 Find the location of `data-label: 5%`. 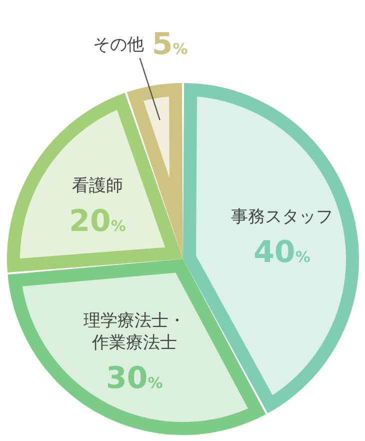

data-label: 5% is located at coordinates (170, 44).